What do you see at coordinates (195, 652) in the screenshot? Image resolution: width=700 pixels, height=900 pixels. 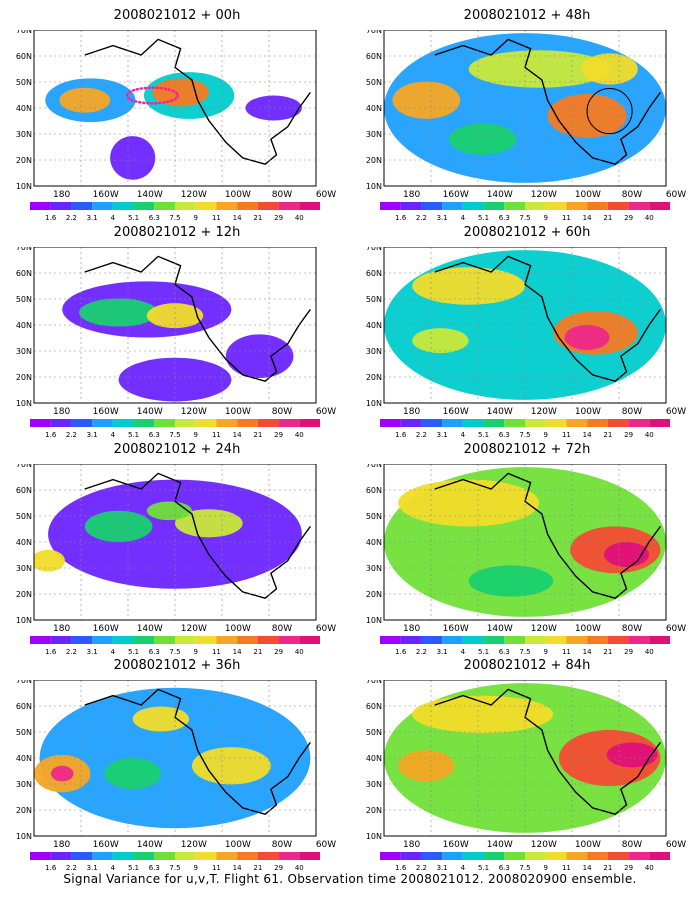 I see `colorbar-label: 9` at bounding box center [195, 652].